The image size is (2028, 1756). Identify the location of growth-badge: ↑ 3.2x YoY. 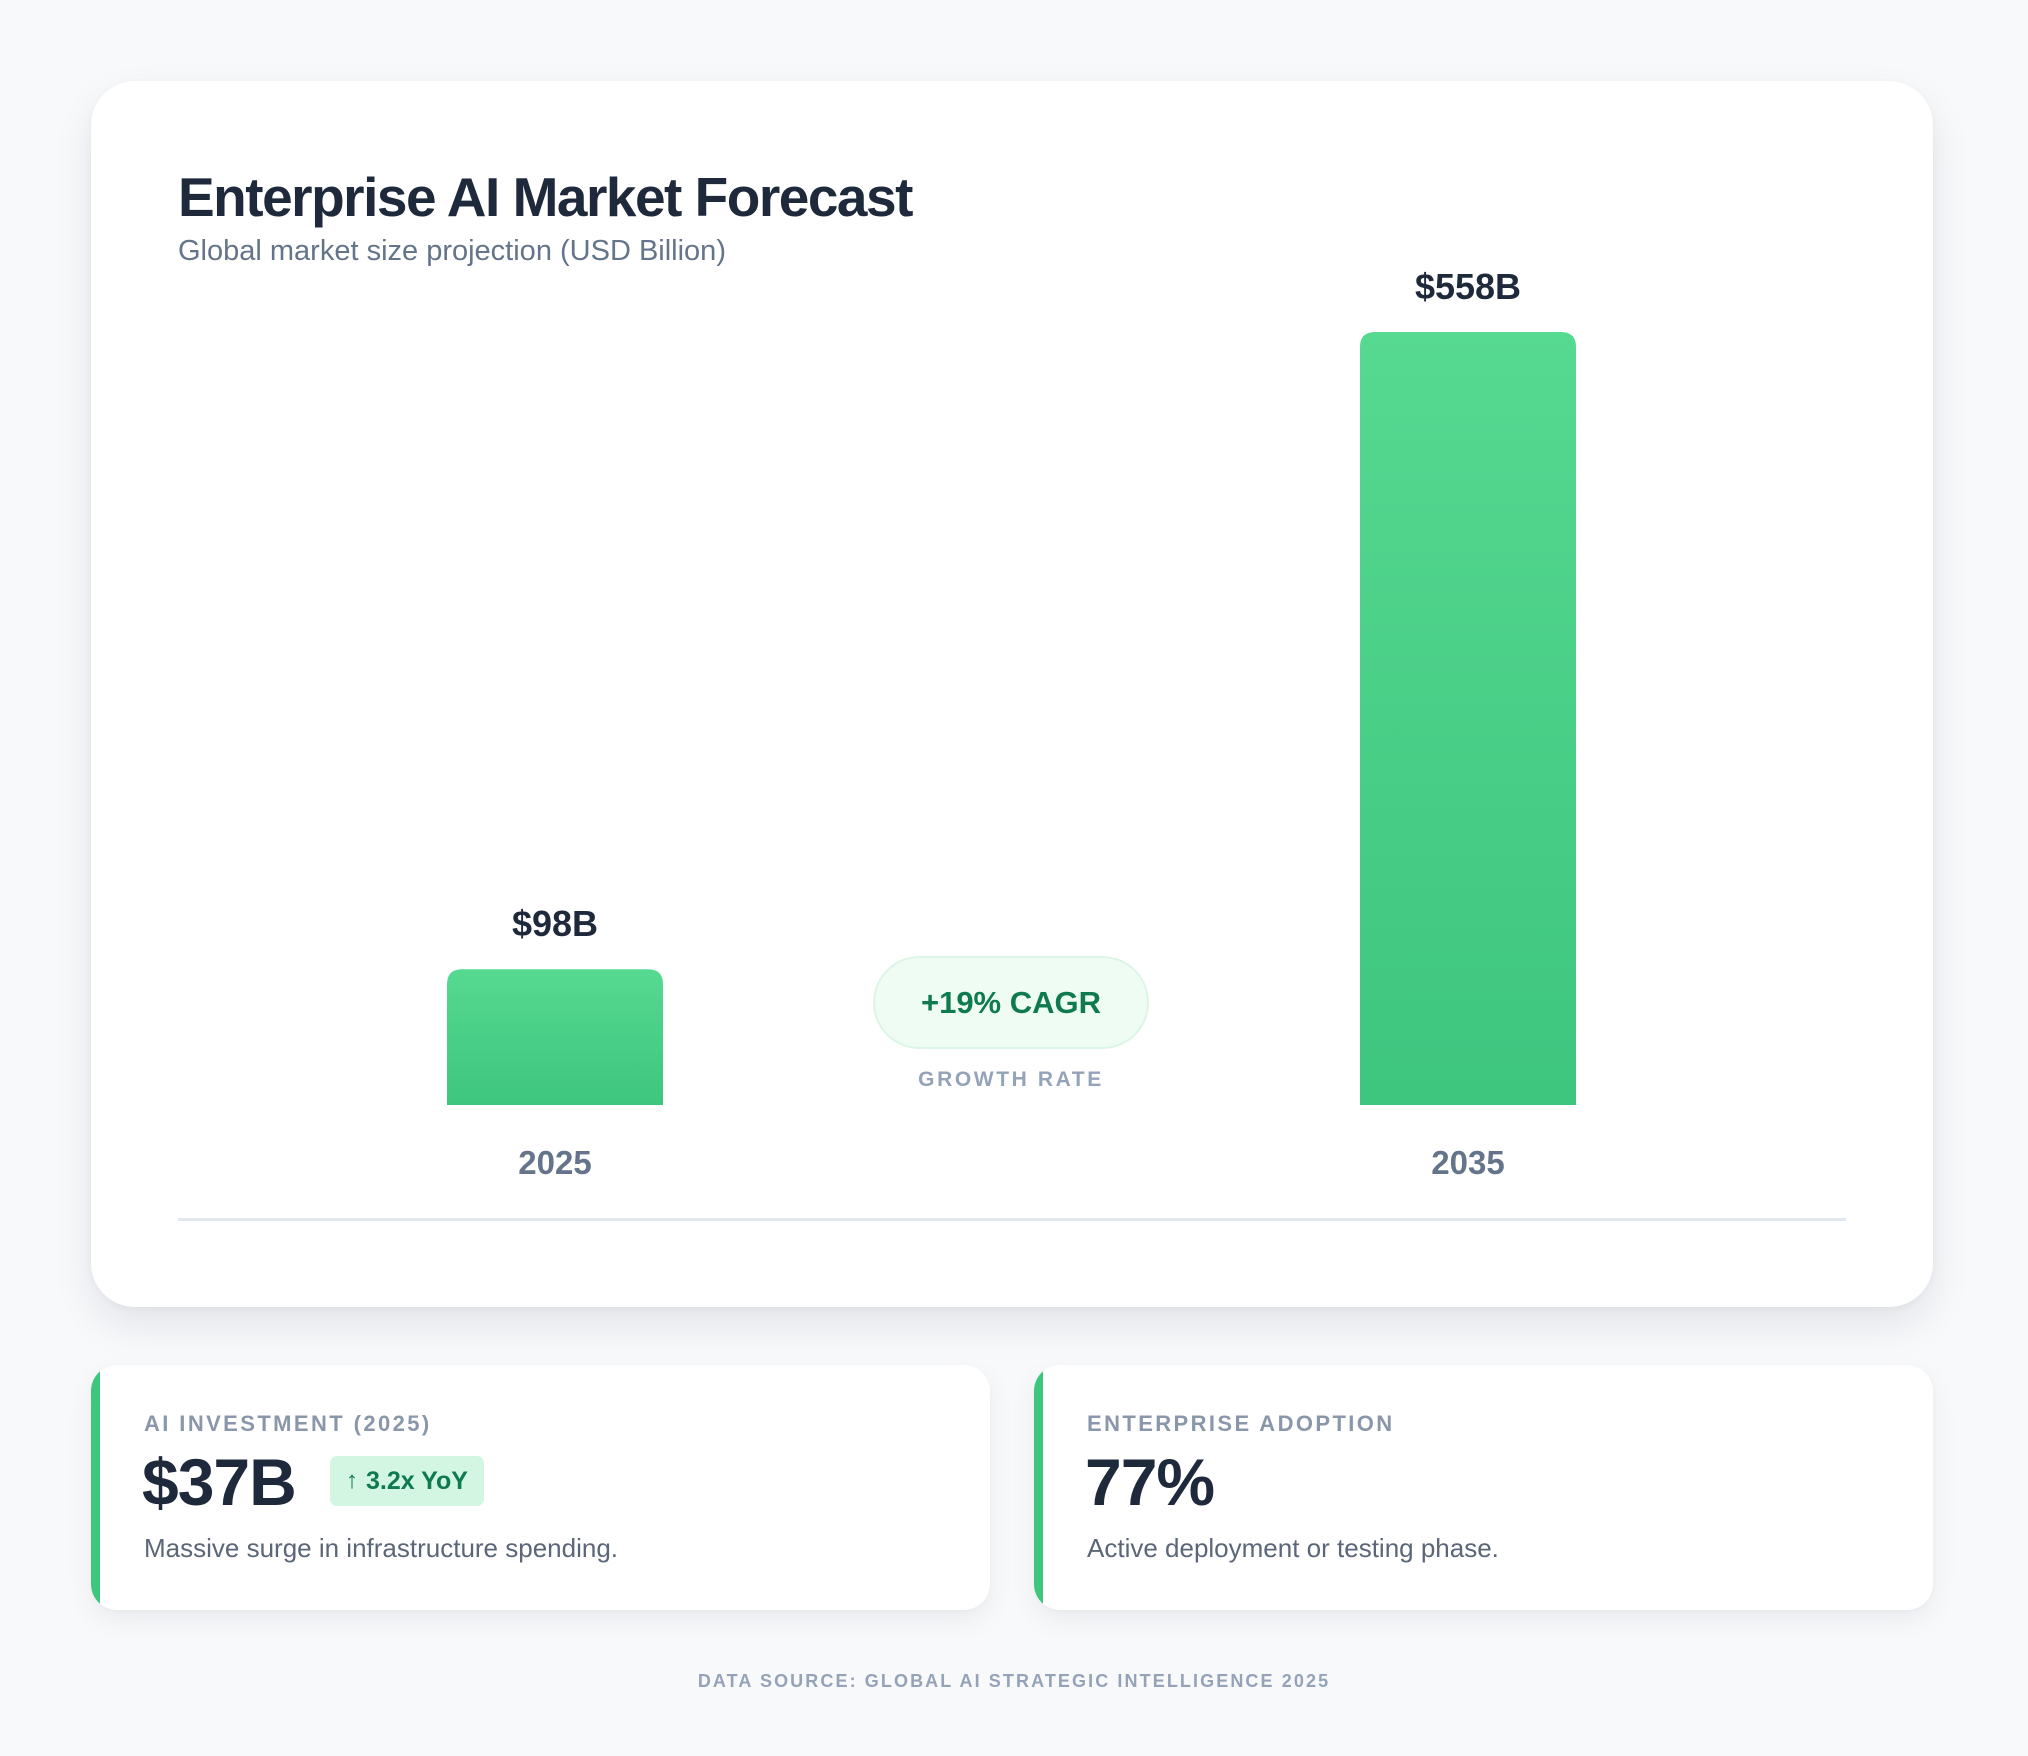
(407, 1481).